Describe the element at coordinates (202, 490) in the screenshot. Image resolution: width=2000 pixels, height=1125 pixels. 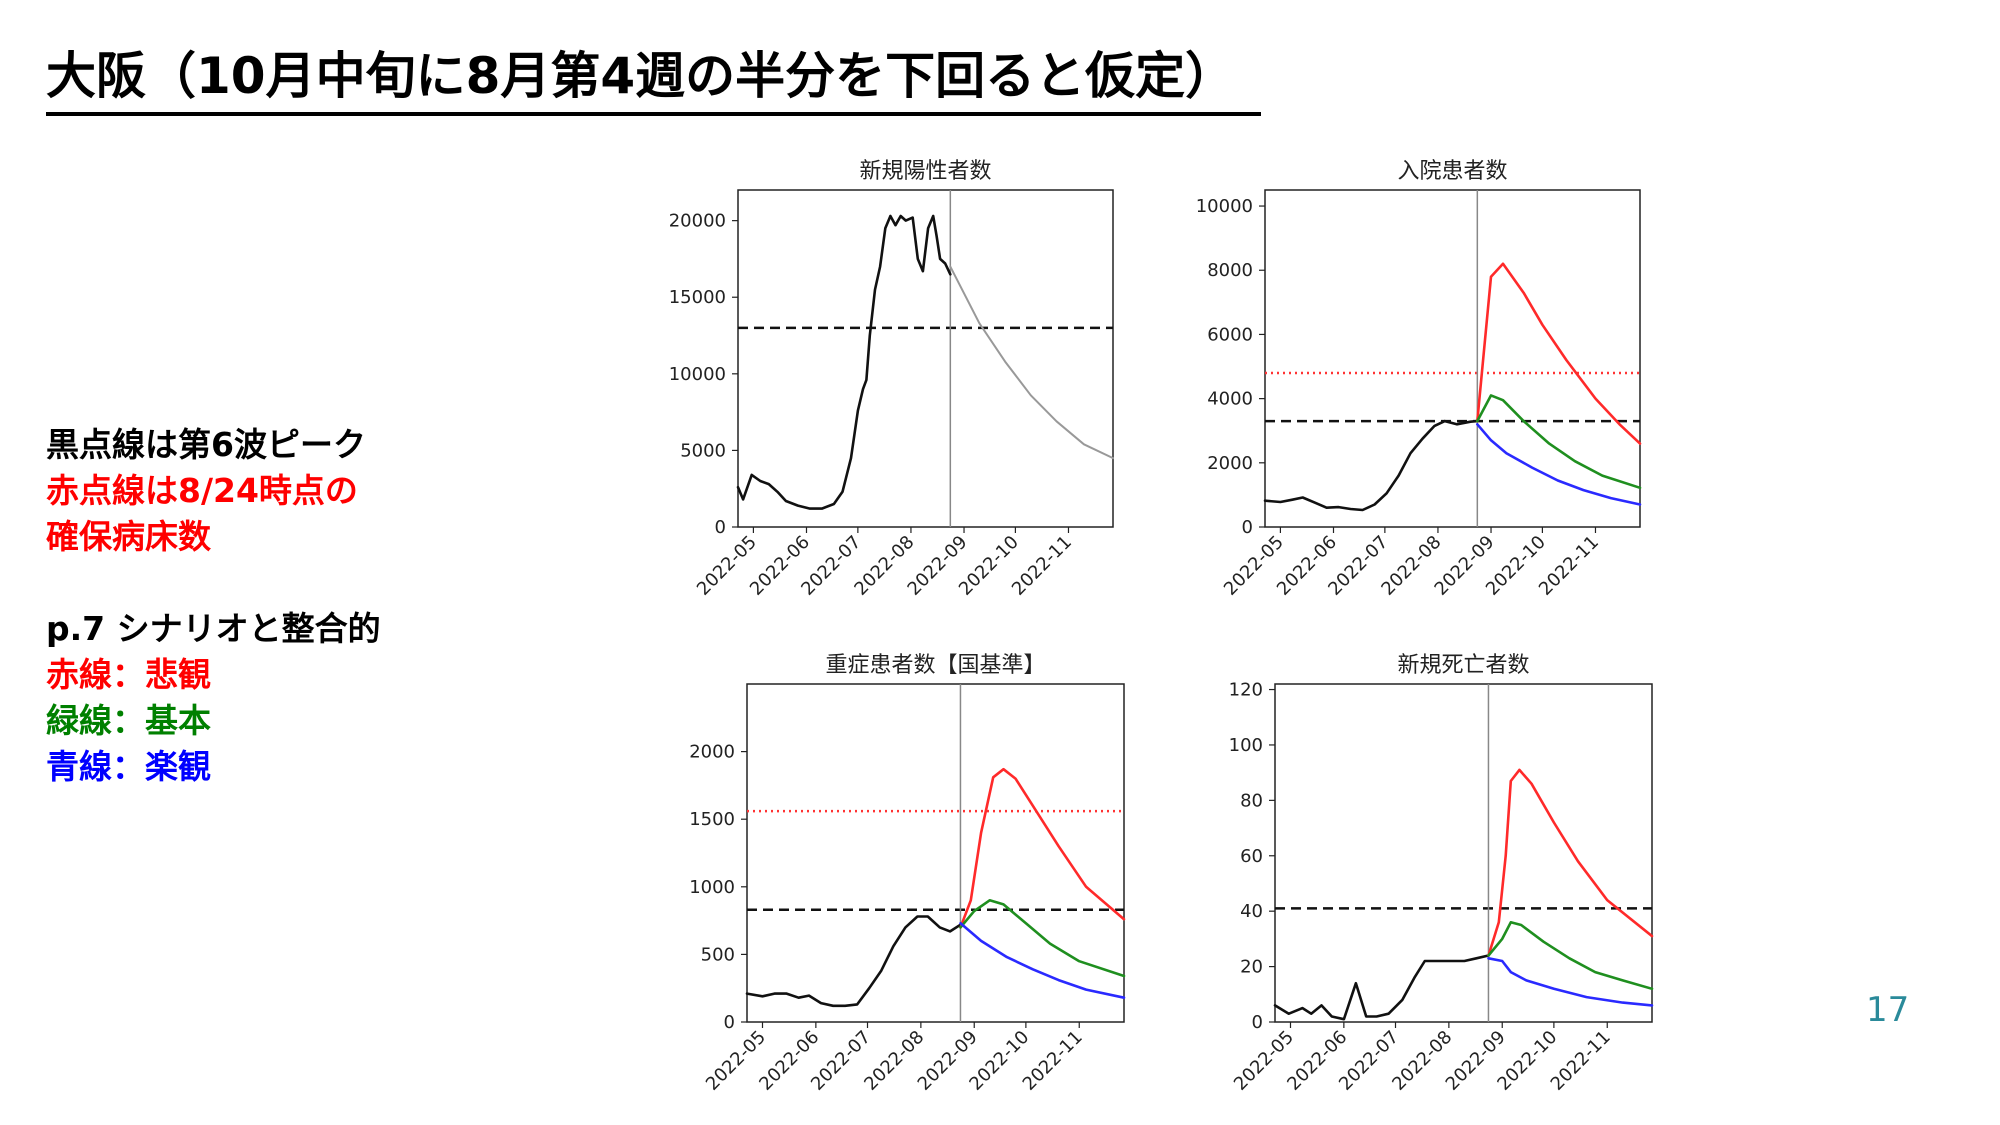
I see `legend-red-dotted: 赤点線は8/24時点の` at that location.